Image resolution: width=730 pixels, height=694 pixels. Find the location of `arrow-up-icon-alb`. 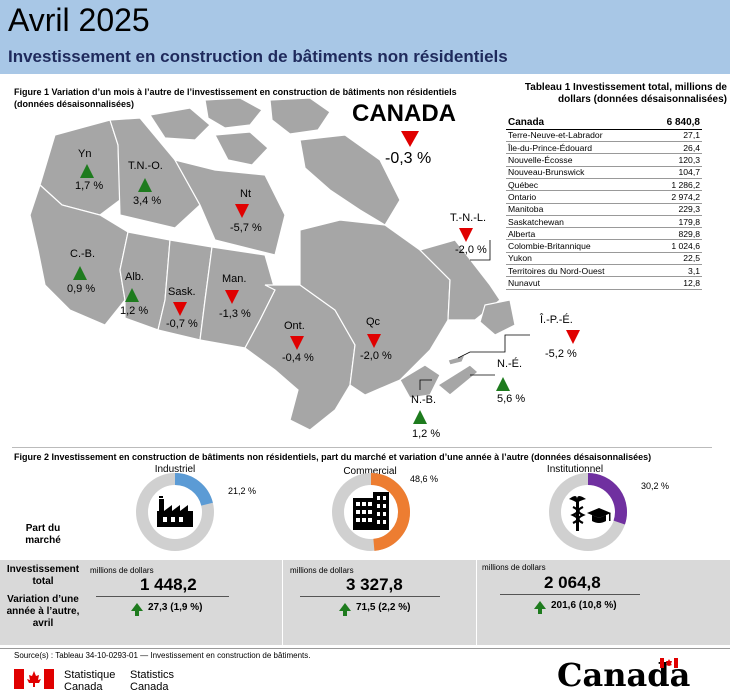

arrow-up-icon-alb is located at coordinates (132, 295).